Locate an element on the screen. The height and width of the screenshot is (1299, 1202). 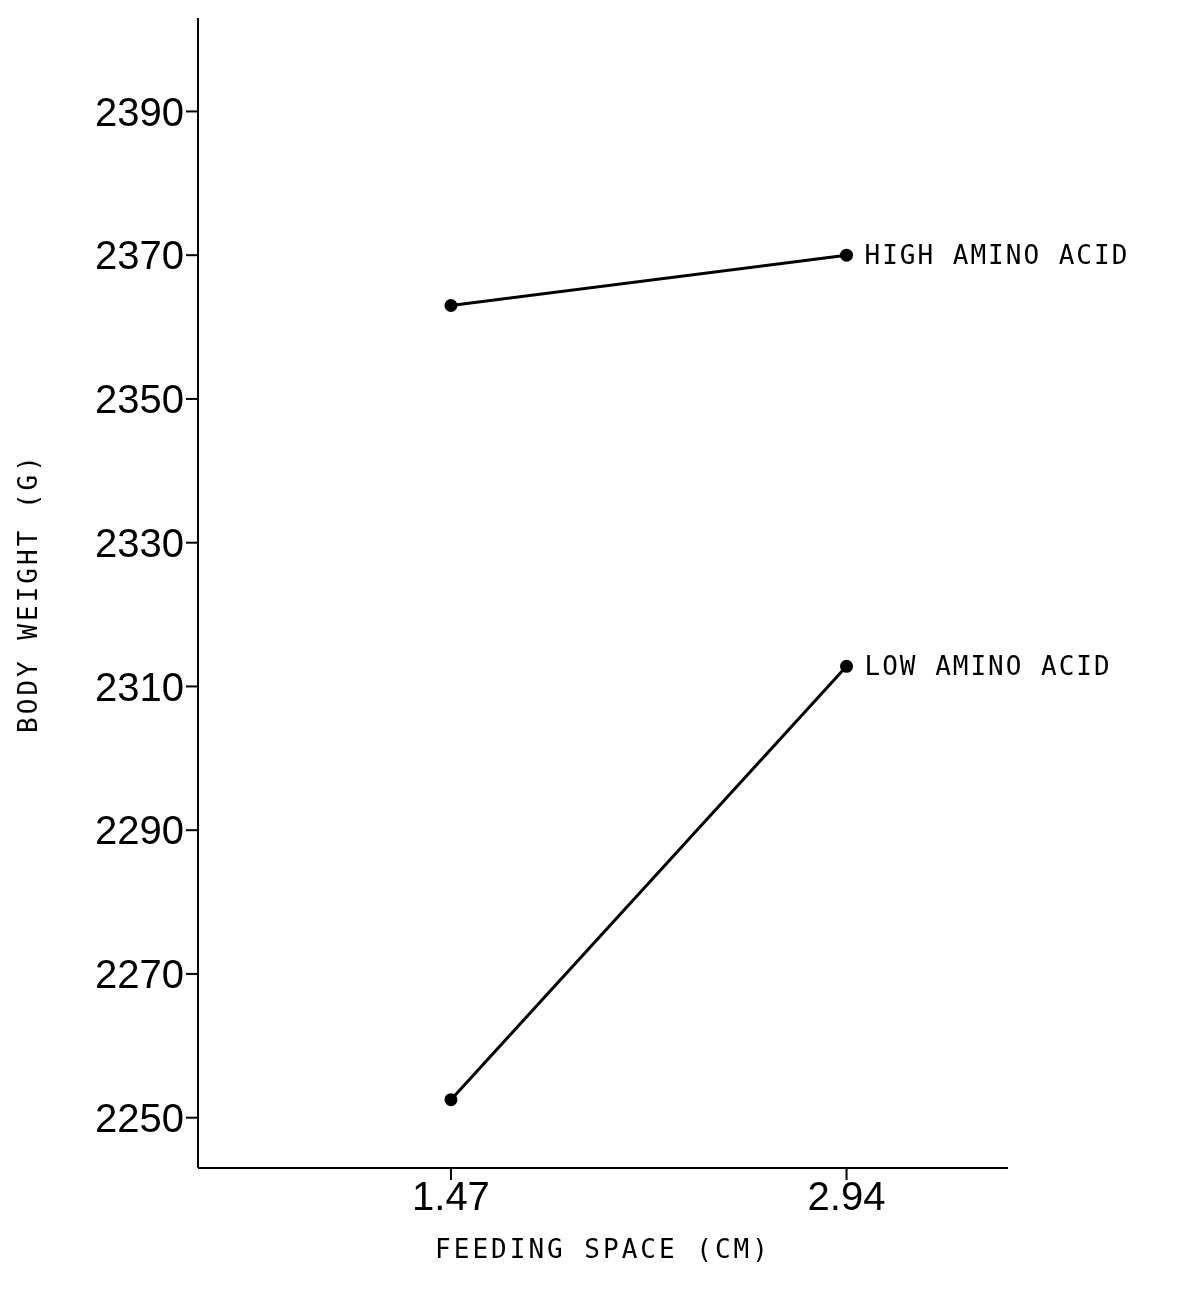
y-tick-label: 2370 is located at coordinates (139, 255).